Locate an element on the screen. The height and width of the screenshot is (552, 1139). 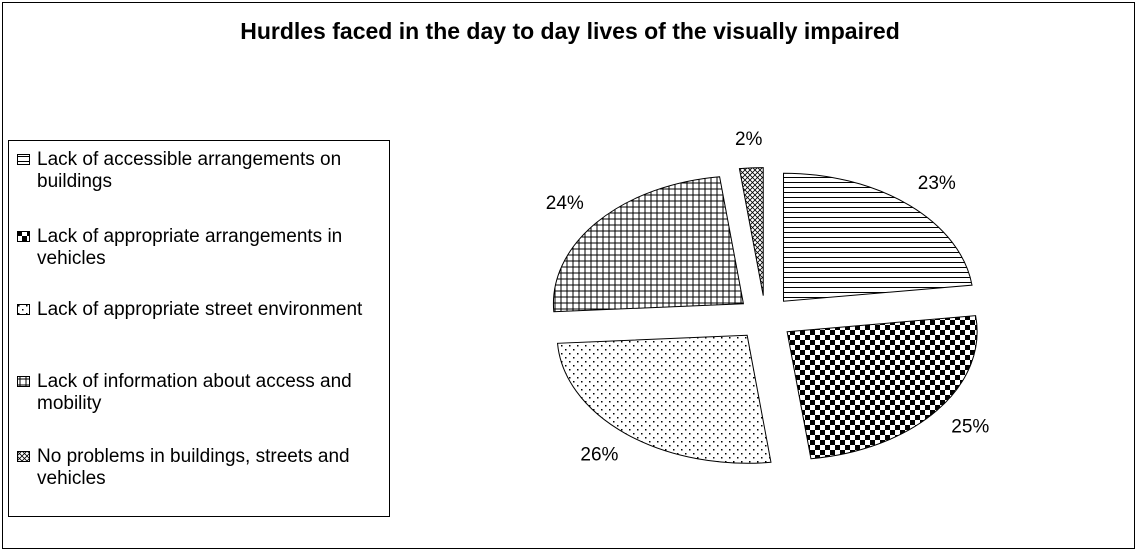
legend-label: Lack of appropriate street environment is located at coordinates (200, 309).